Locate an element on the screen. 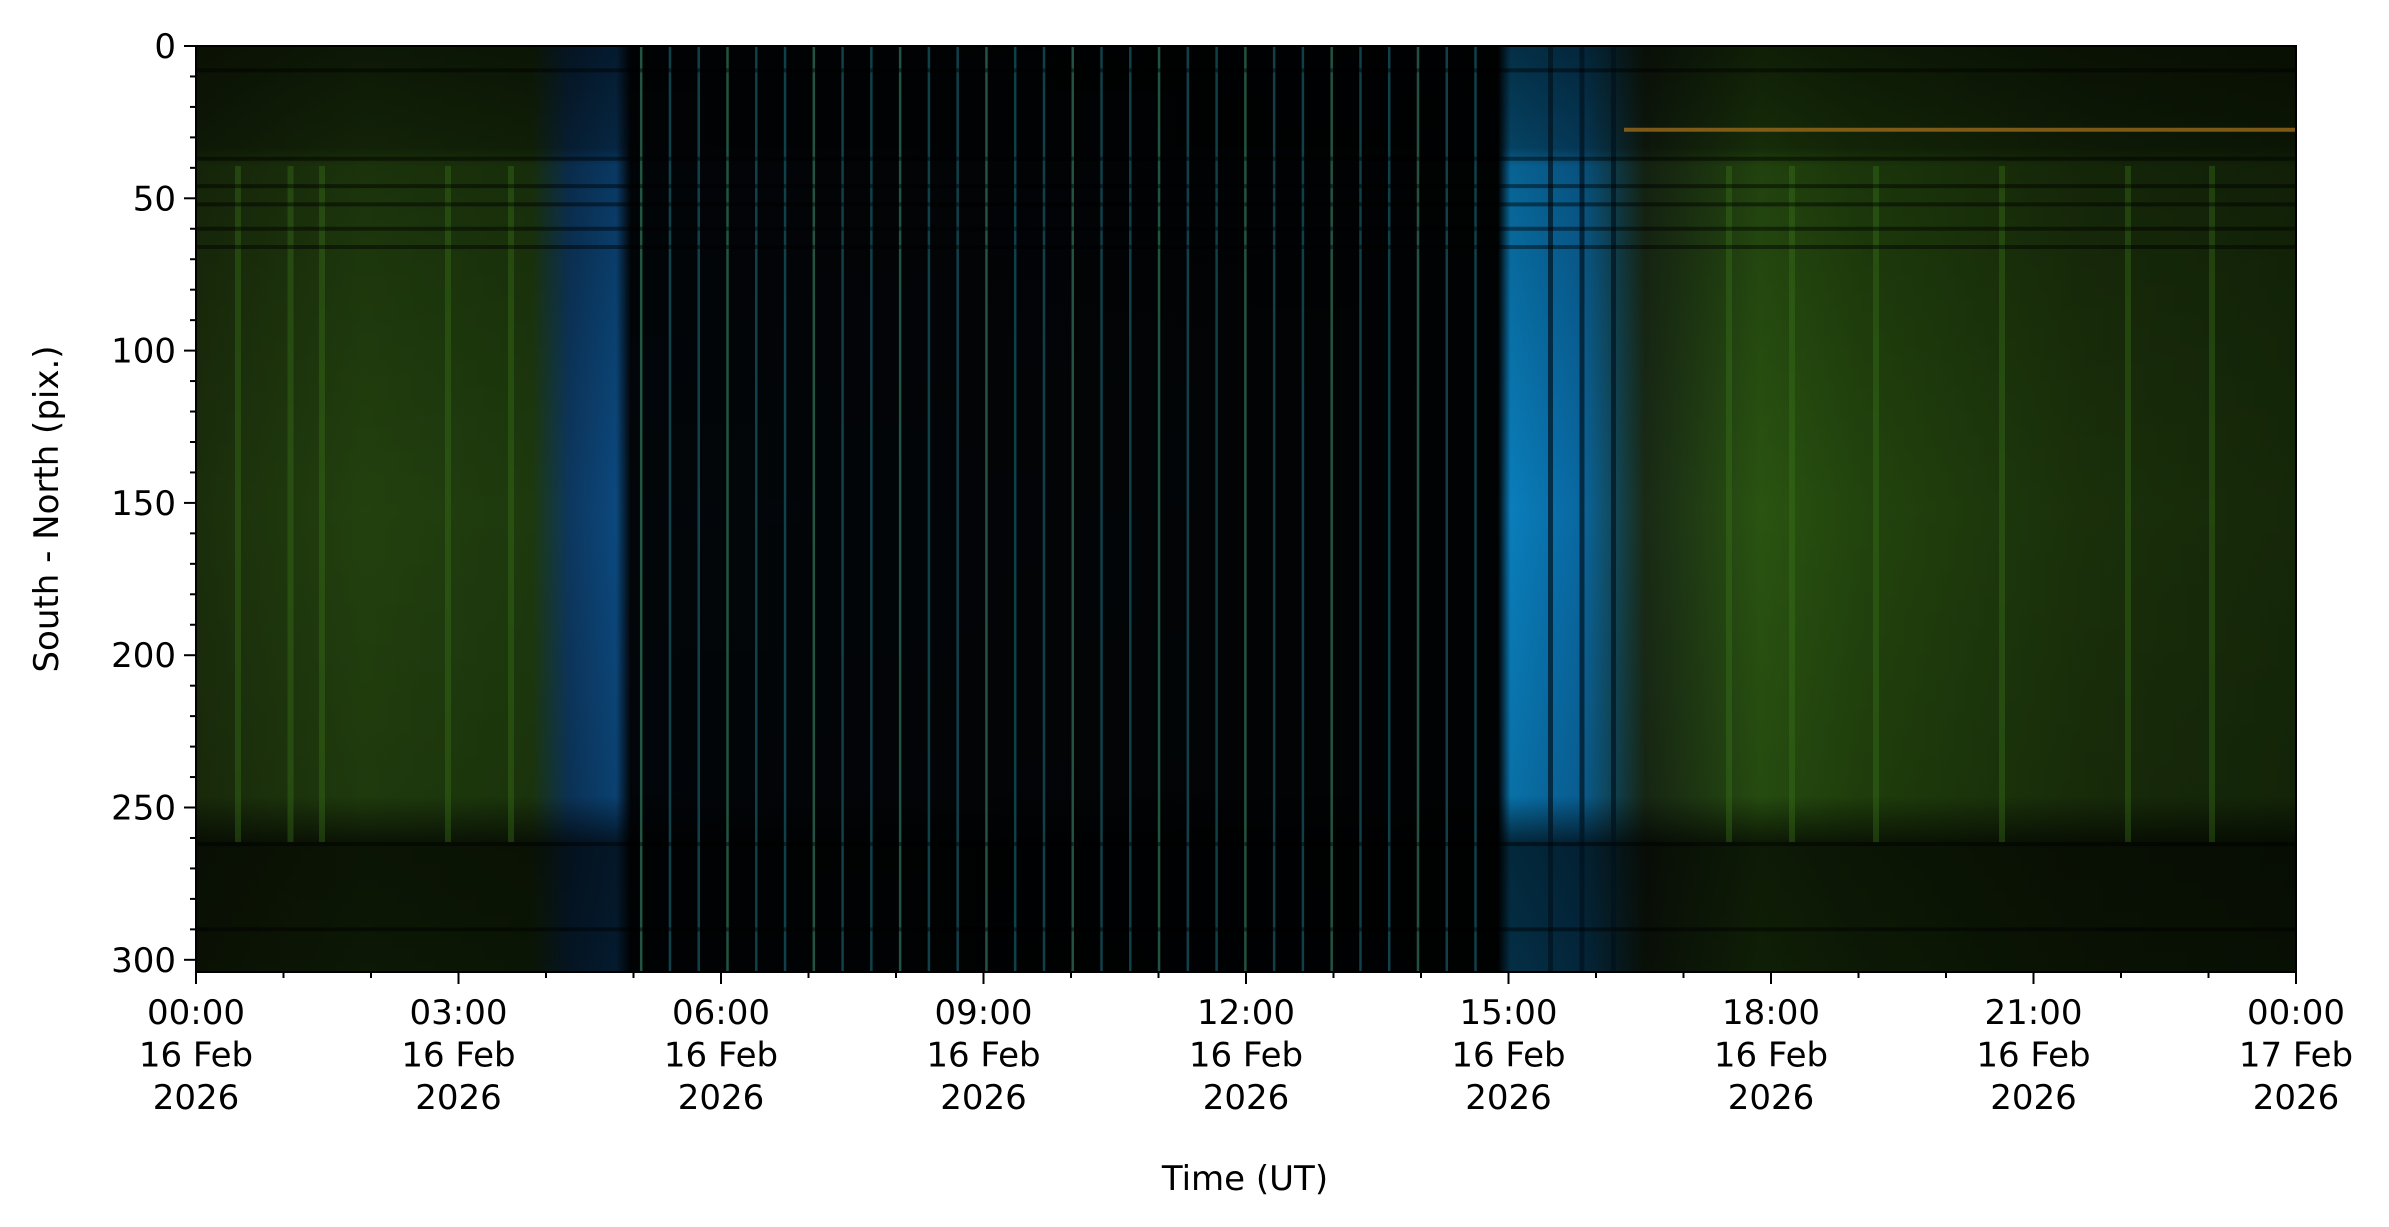 Image resolution: width=2389 pixels, height=1227 pixels. x-tick-label: 18:00 16 Feb 2026 is located at coordinates (1771, 1055).